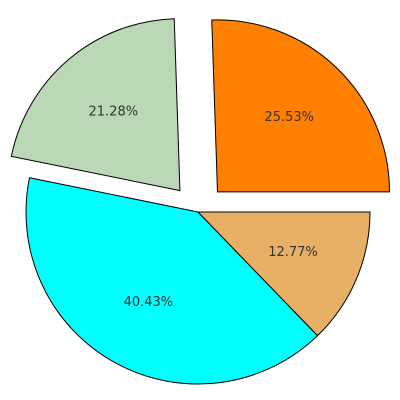 The width and height of the screenshot is (400, 400). What do you see at coordinates (114, 111) in the screenshot?
I see `pie-slice-label-2: 21.28%` at bounding box center [114, 111].